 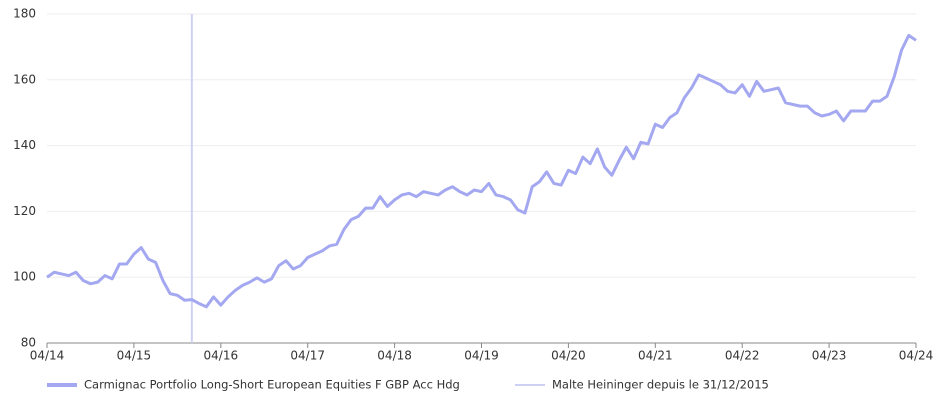 I want to click on legend-label: Malte Heininger depuis le 31/12/2015, so click(x=660, y=385).